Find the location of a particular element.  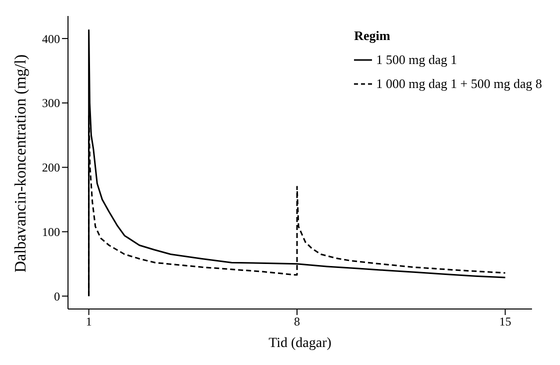

x-tick-label: 1 is located at coordinates (89, 321).